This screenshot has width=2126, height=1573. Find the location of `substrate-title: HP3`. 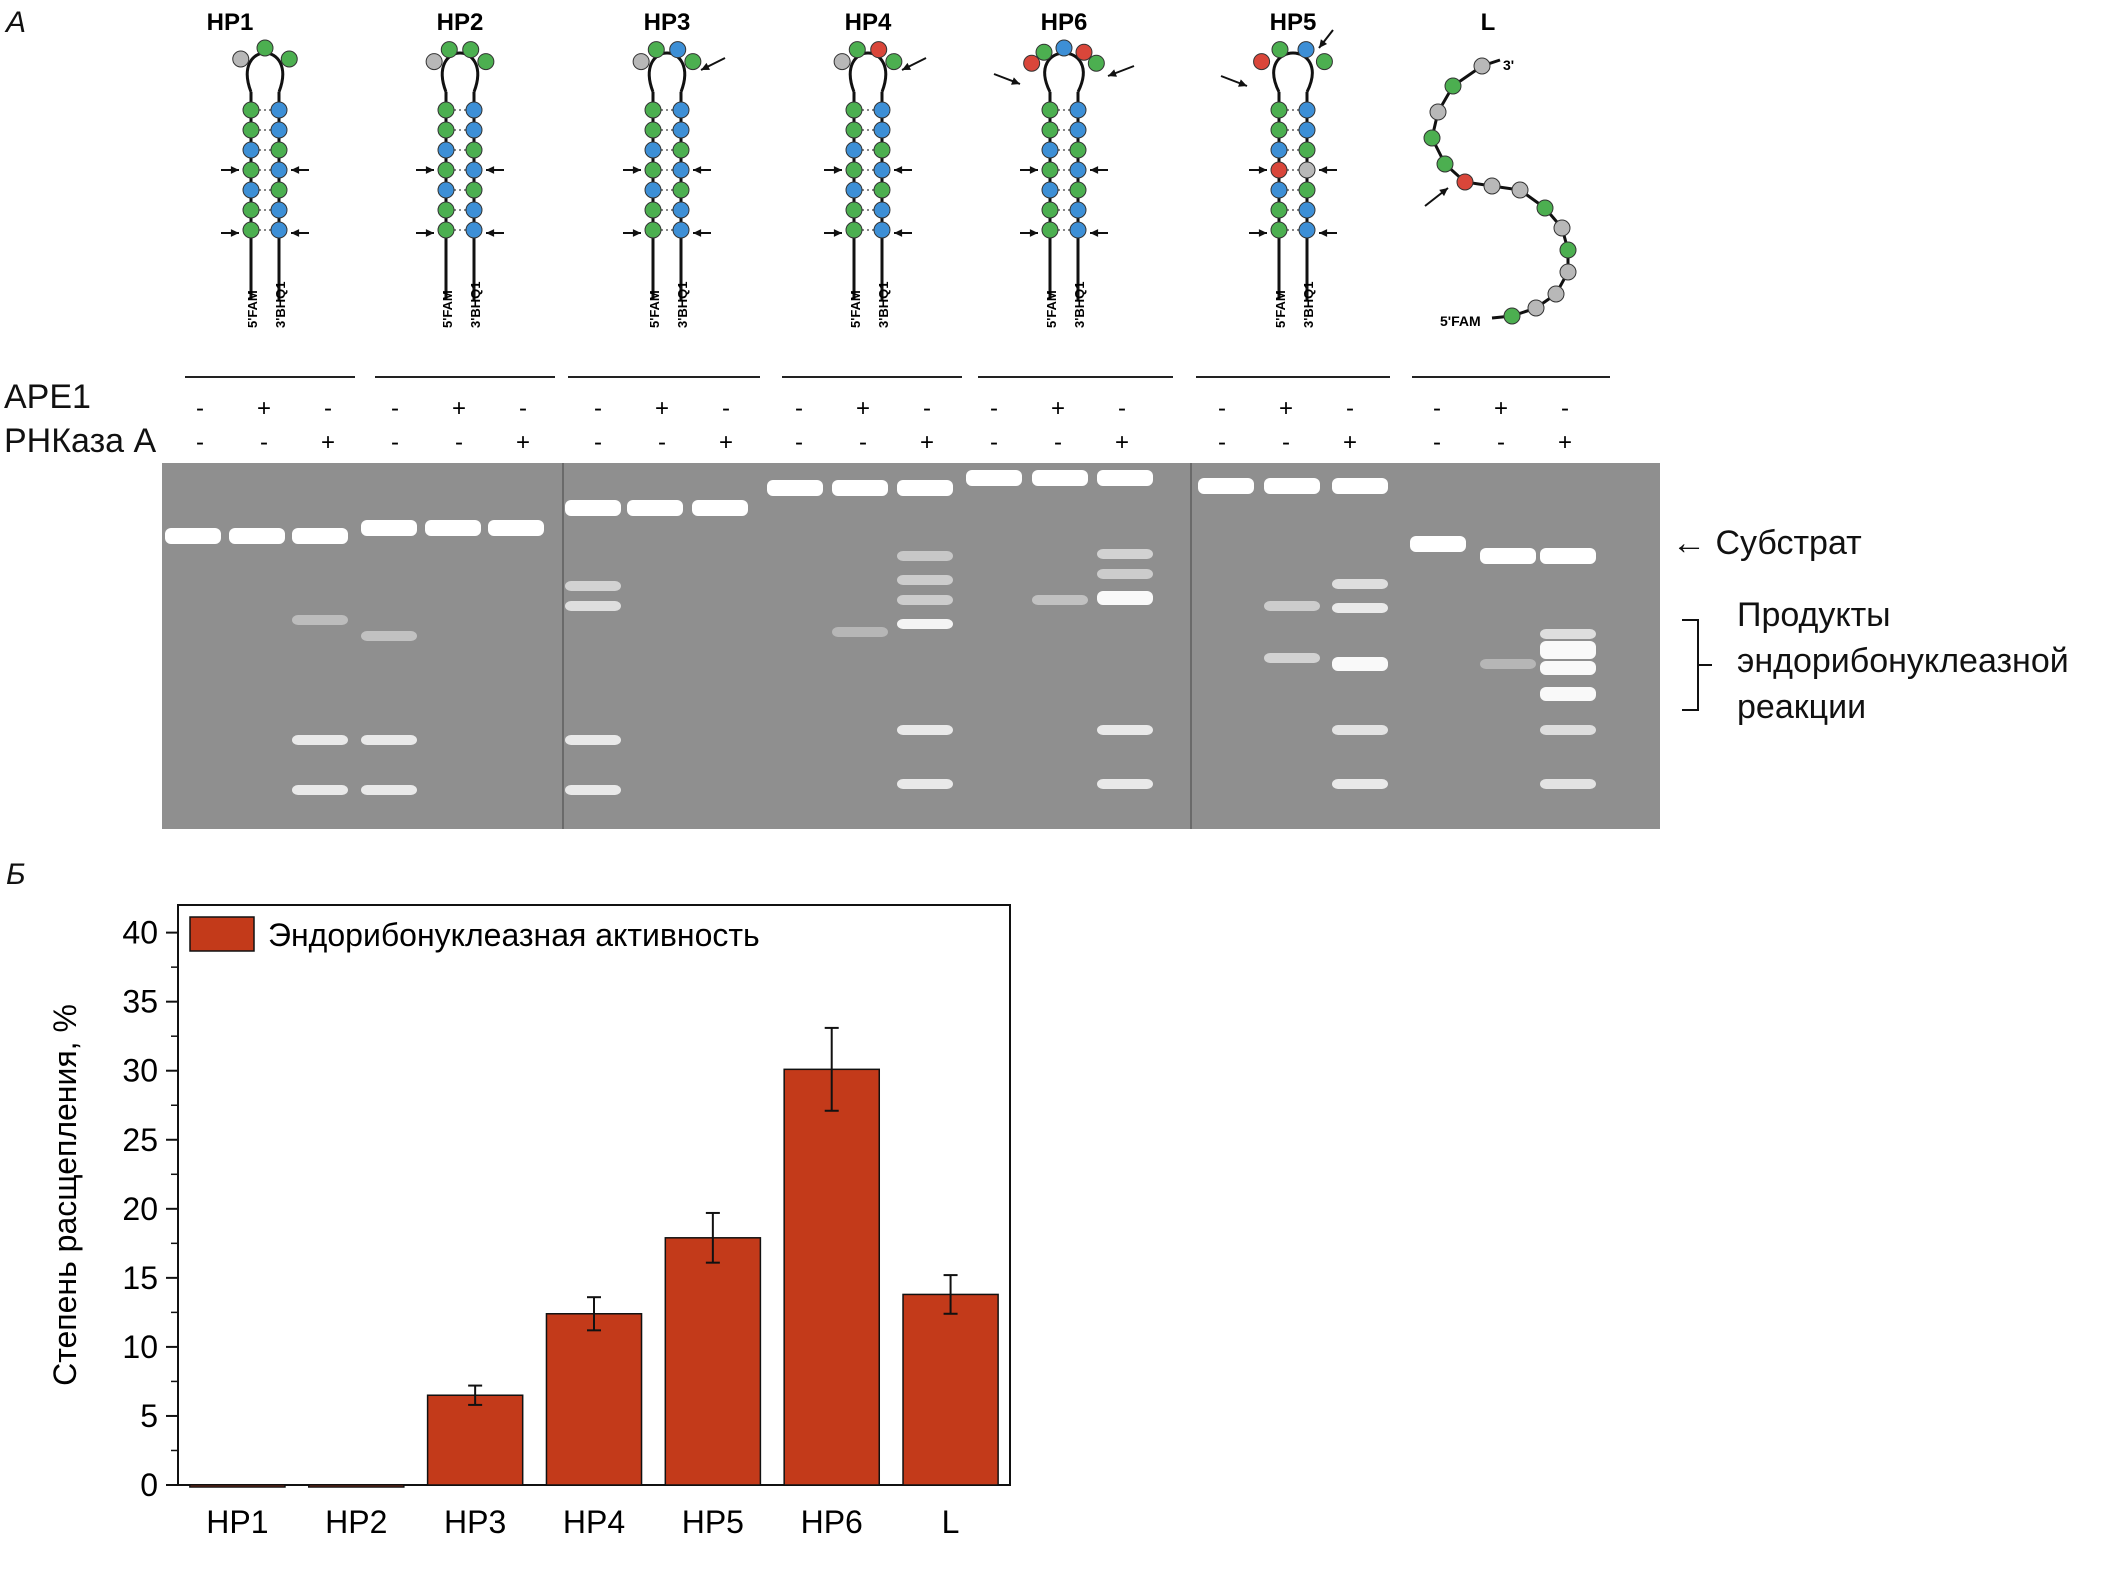

substrate-title: HP3 is located at coordinates (667, 22).